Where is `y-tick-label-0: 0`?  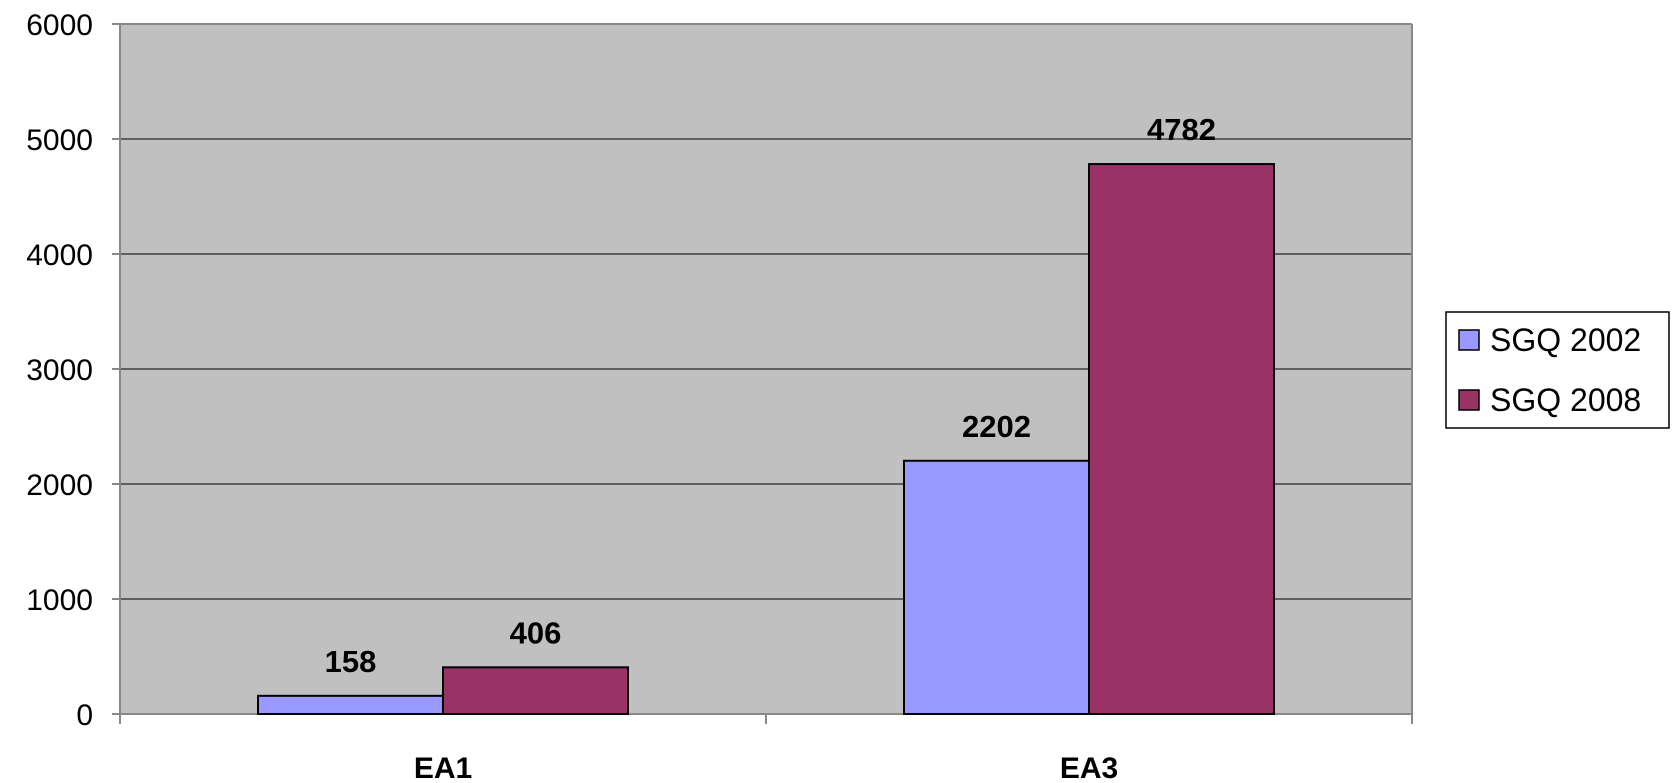 y-tick-label-0: 0 is located at coordinates (84, 715).